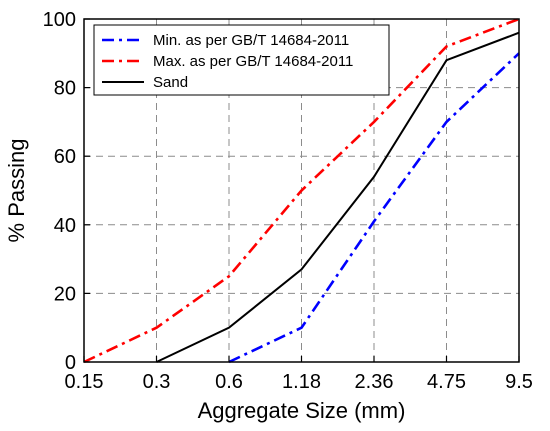  I want to click on y-tick-label: 20, so click(65, 294).